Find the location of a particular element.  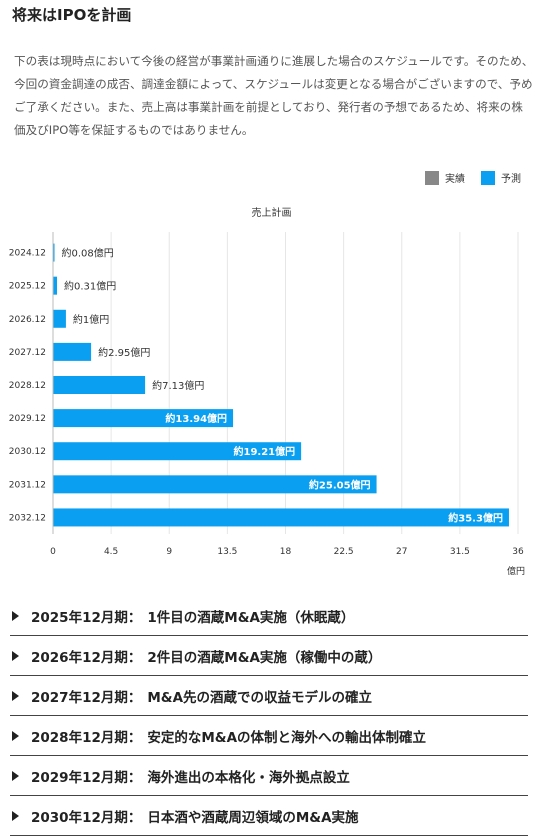

period-item: 2025年12月期： 1件目の酒蔵M&A実施（休眠蔵） is located at coordinates (269, 616).